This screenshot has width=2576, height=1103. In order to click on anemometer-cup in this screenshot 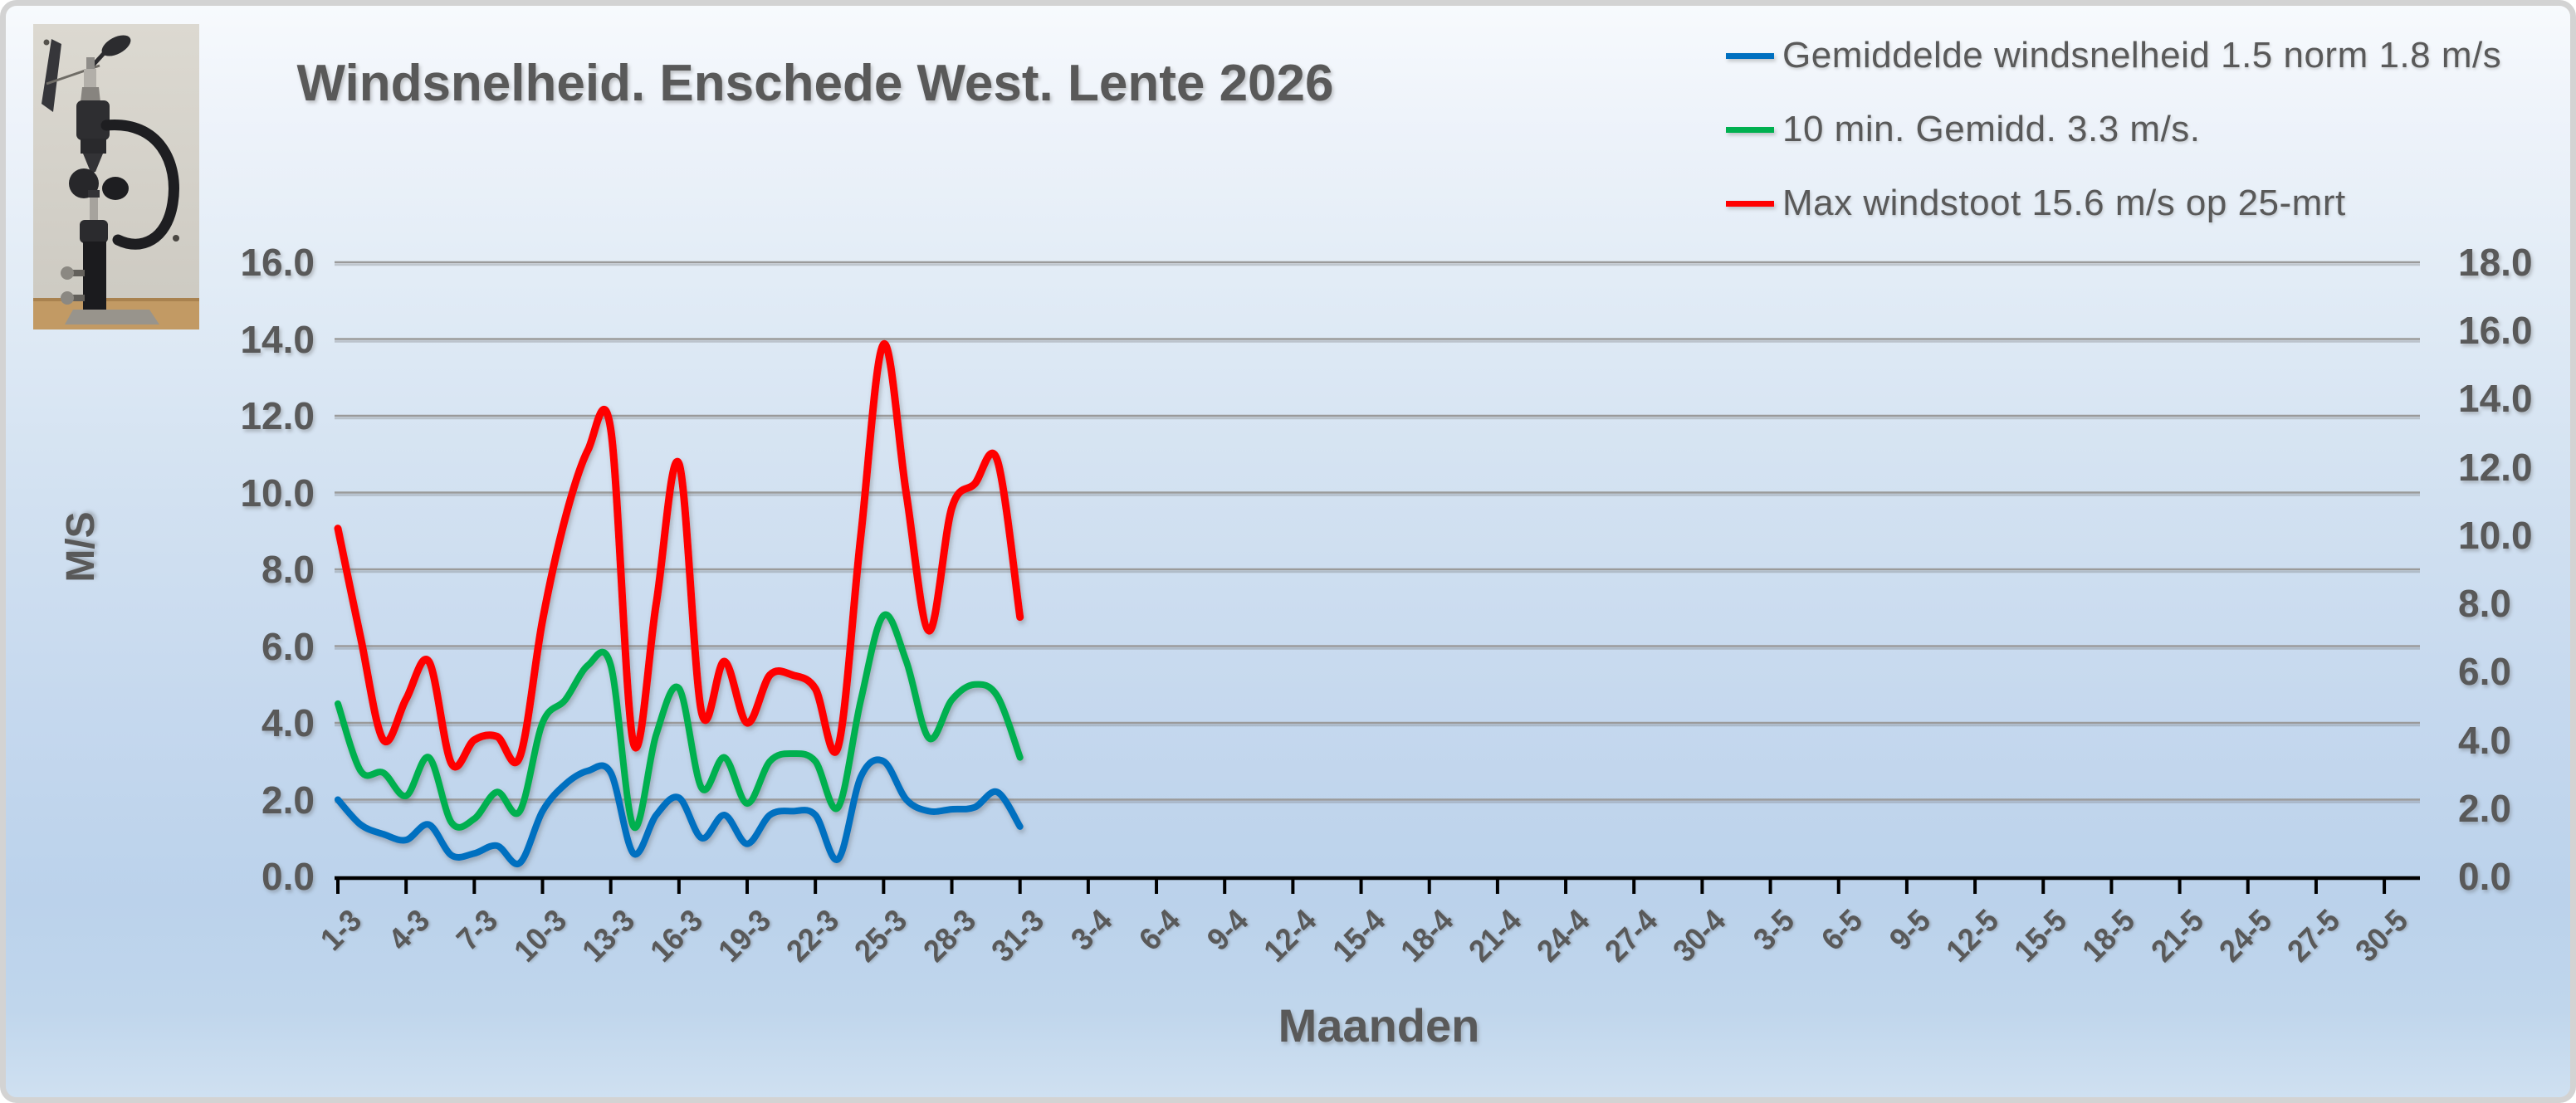, I will do `click(115, 188)`.